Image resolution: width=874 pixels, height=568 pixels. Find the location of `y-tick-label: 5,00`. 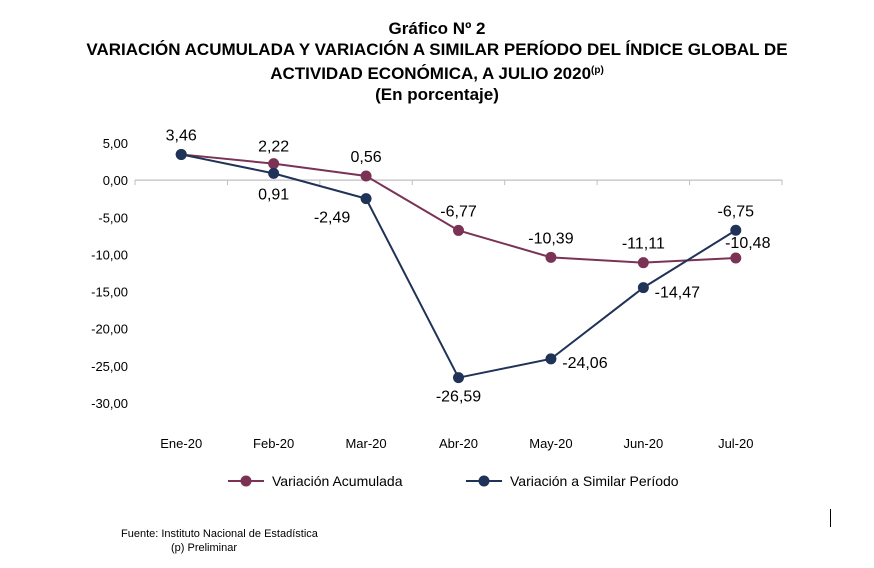

y-tick-label: 5,00 is located at coordinates (115, 143).